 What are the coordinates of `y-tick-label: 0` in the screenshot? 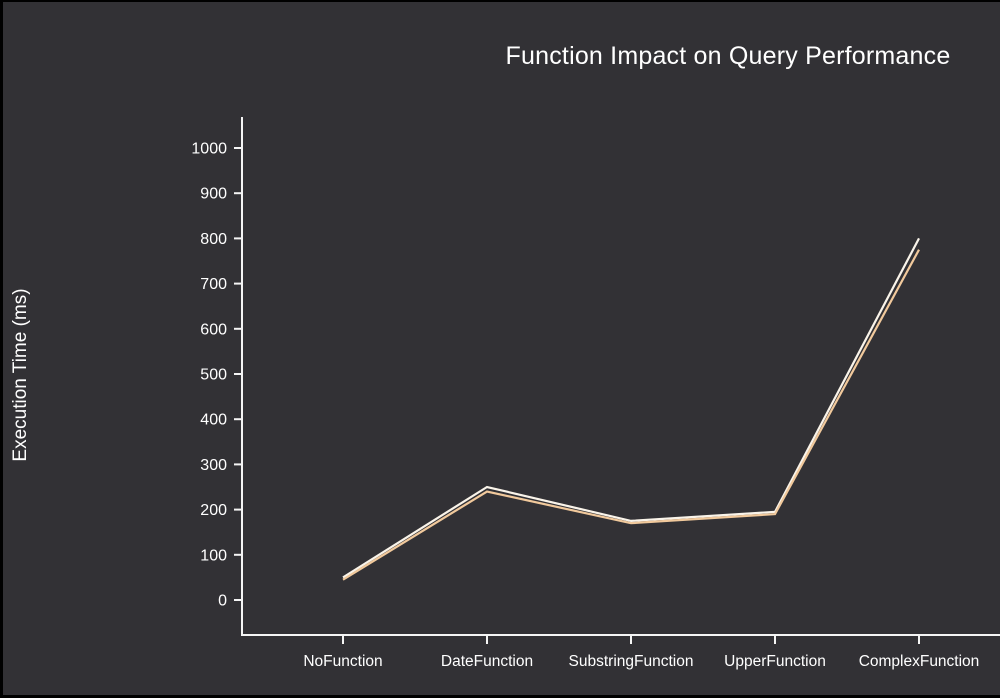 It's located at (222, 601).